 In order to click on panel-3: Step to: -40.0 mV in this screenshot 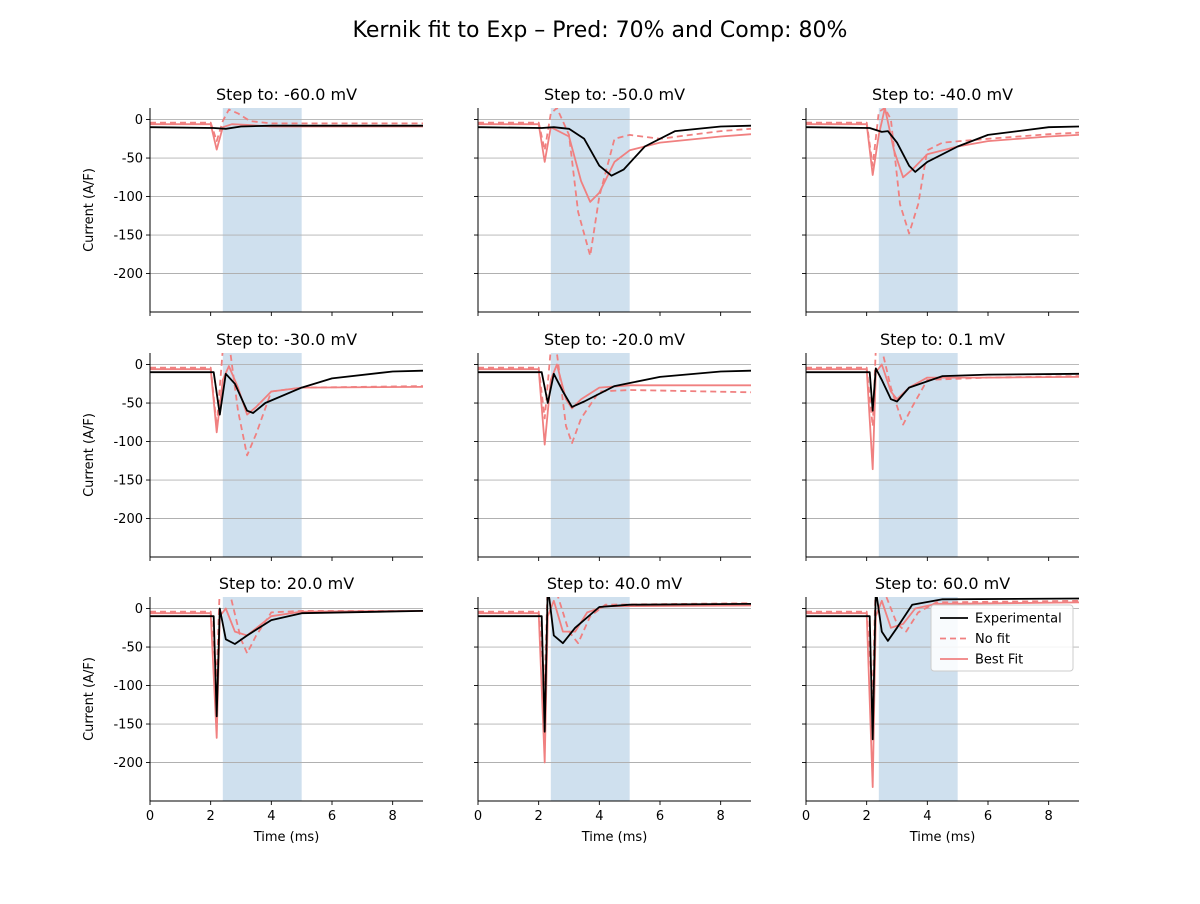, I will do `click(940, 200)`.